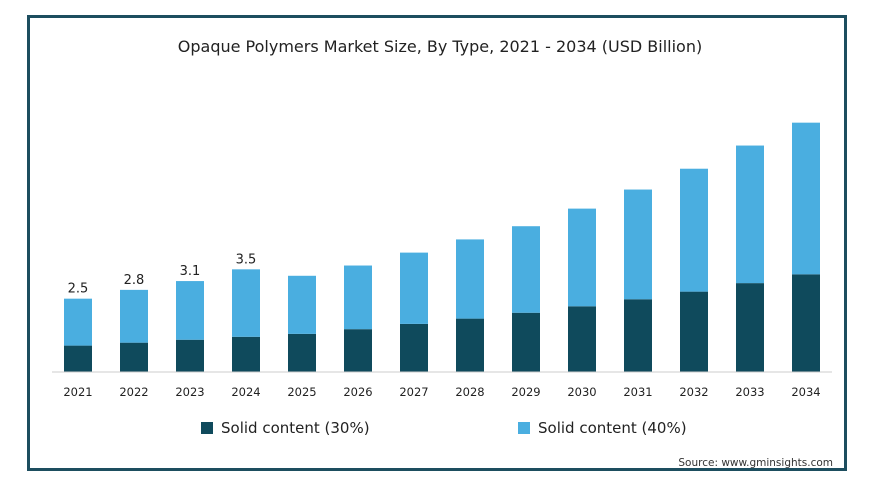  I want to click on x-tick-label-2032: 2032, so click(693, 392).